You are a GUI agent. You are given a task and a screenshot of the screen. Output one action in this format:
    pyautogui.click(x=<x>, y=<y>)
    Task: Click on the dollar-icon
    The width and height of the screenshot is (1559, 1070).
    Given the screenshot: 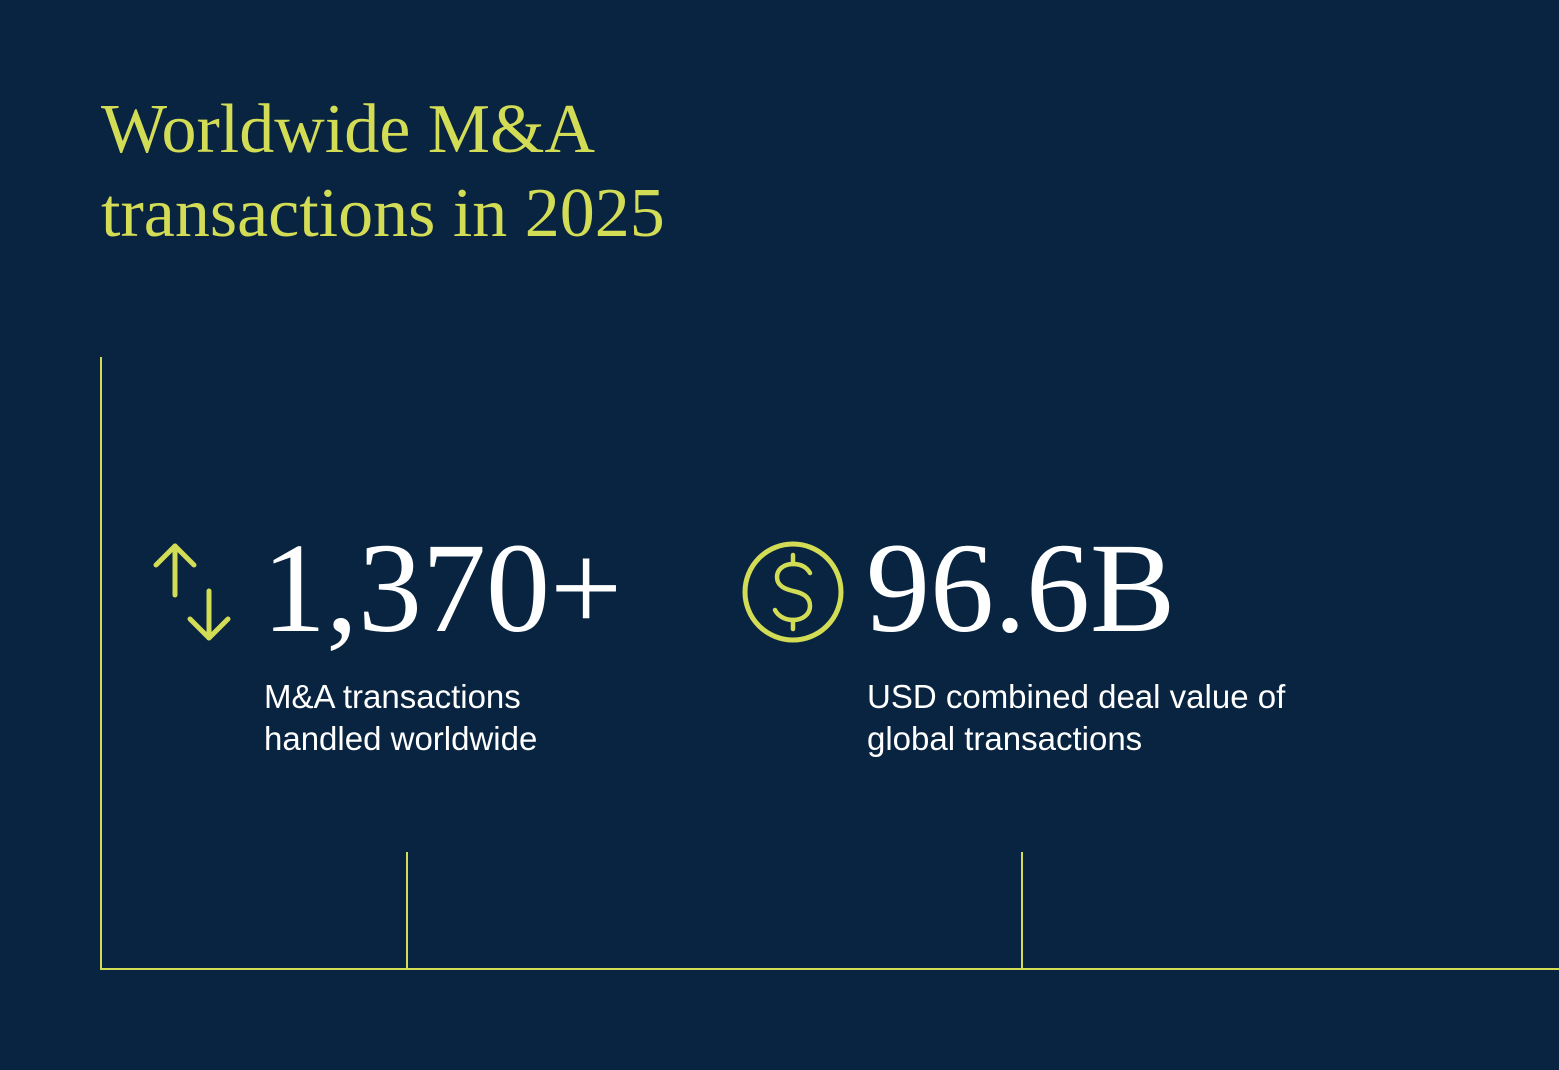 What is the action you would take?
    pyautogui.click(x=793, y=592)
    